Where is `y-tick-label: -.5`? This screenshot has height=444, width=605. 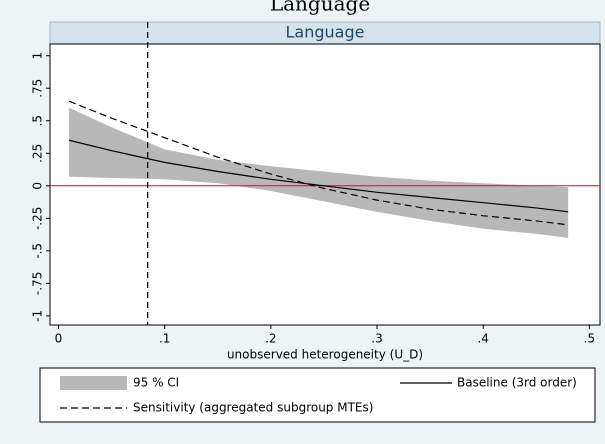
y-tick-label: -.5 is located at coordinates (38, 251).